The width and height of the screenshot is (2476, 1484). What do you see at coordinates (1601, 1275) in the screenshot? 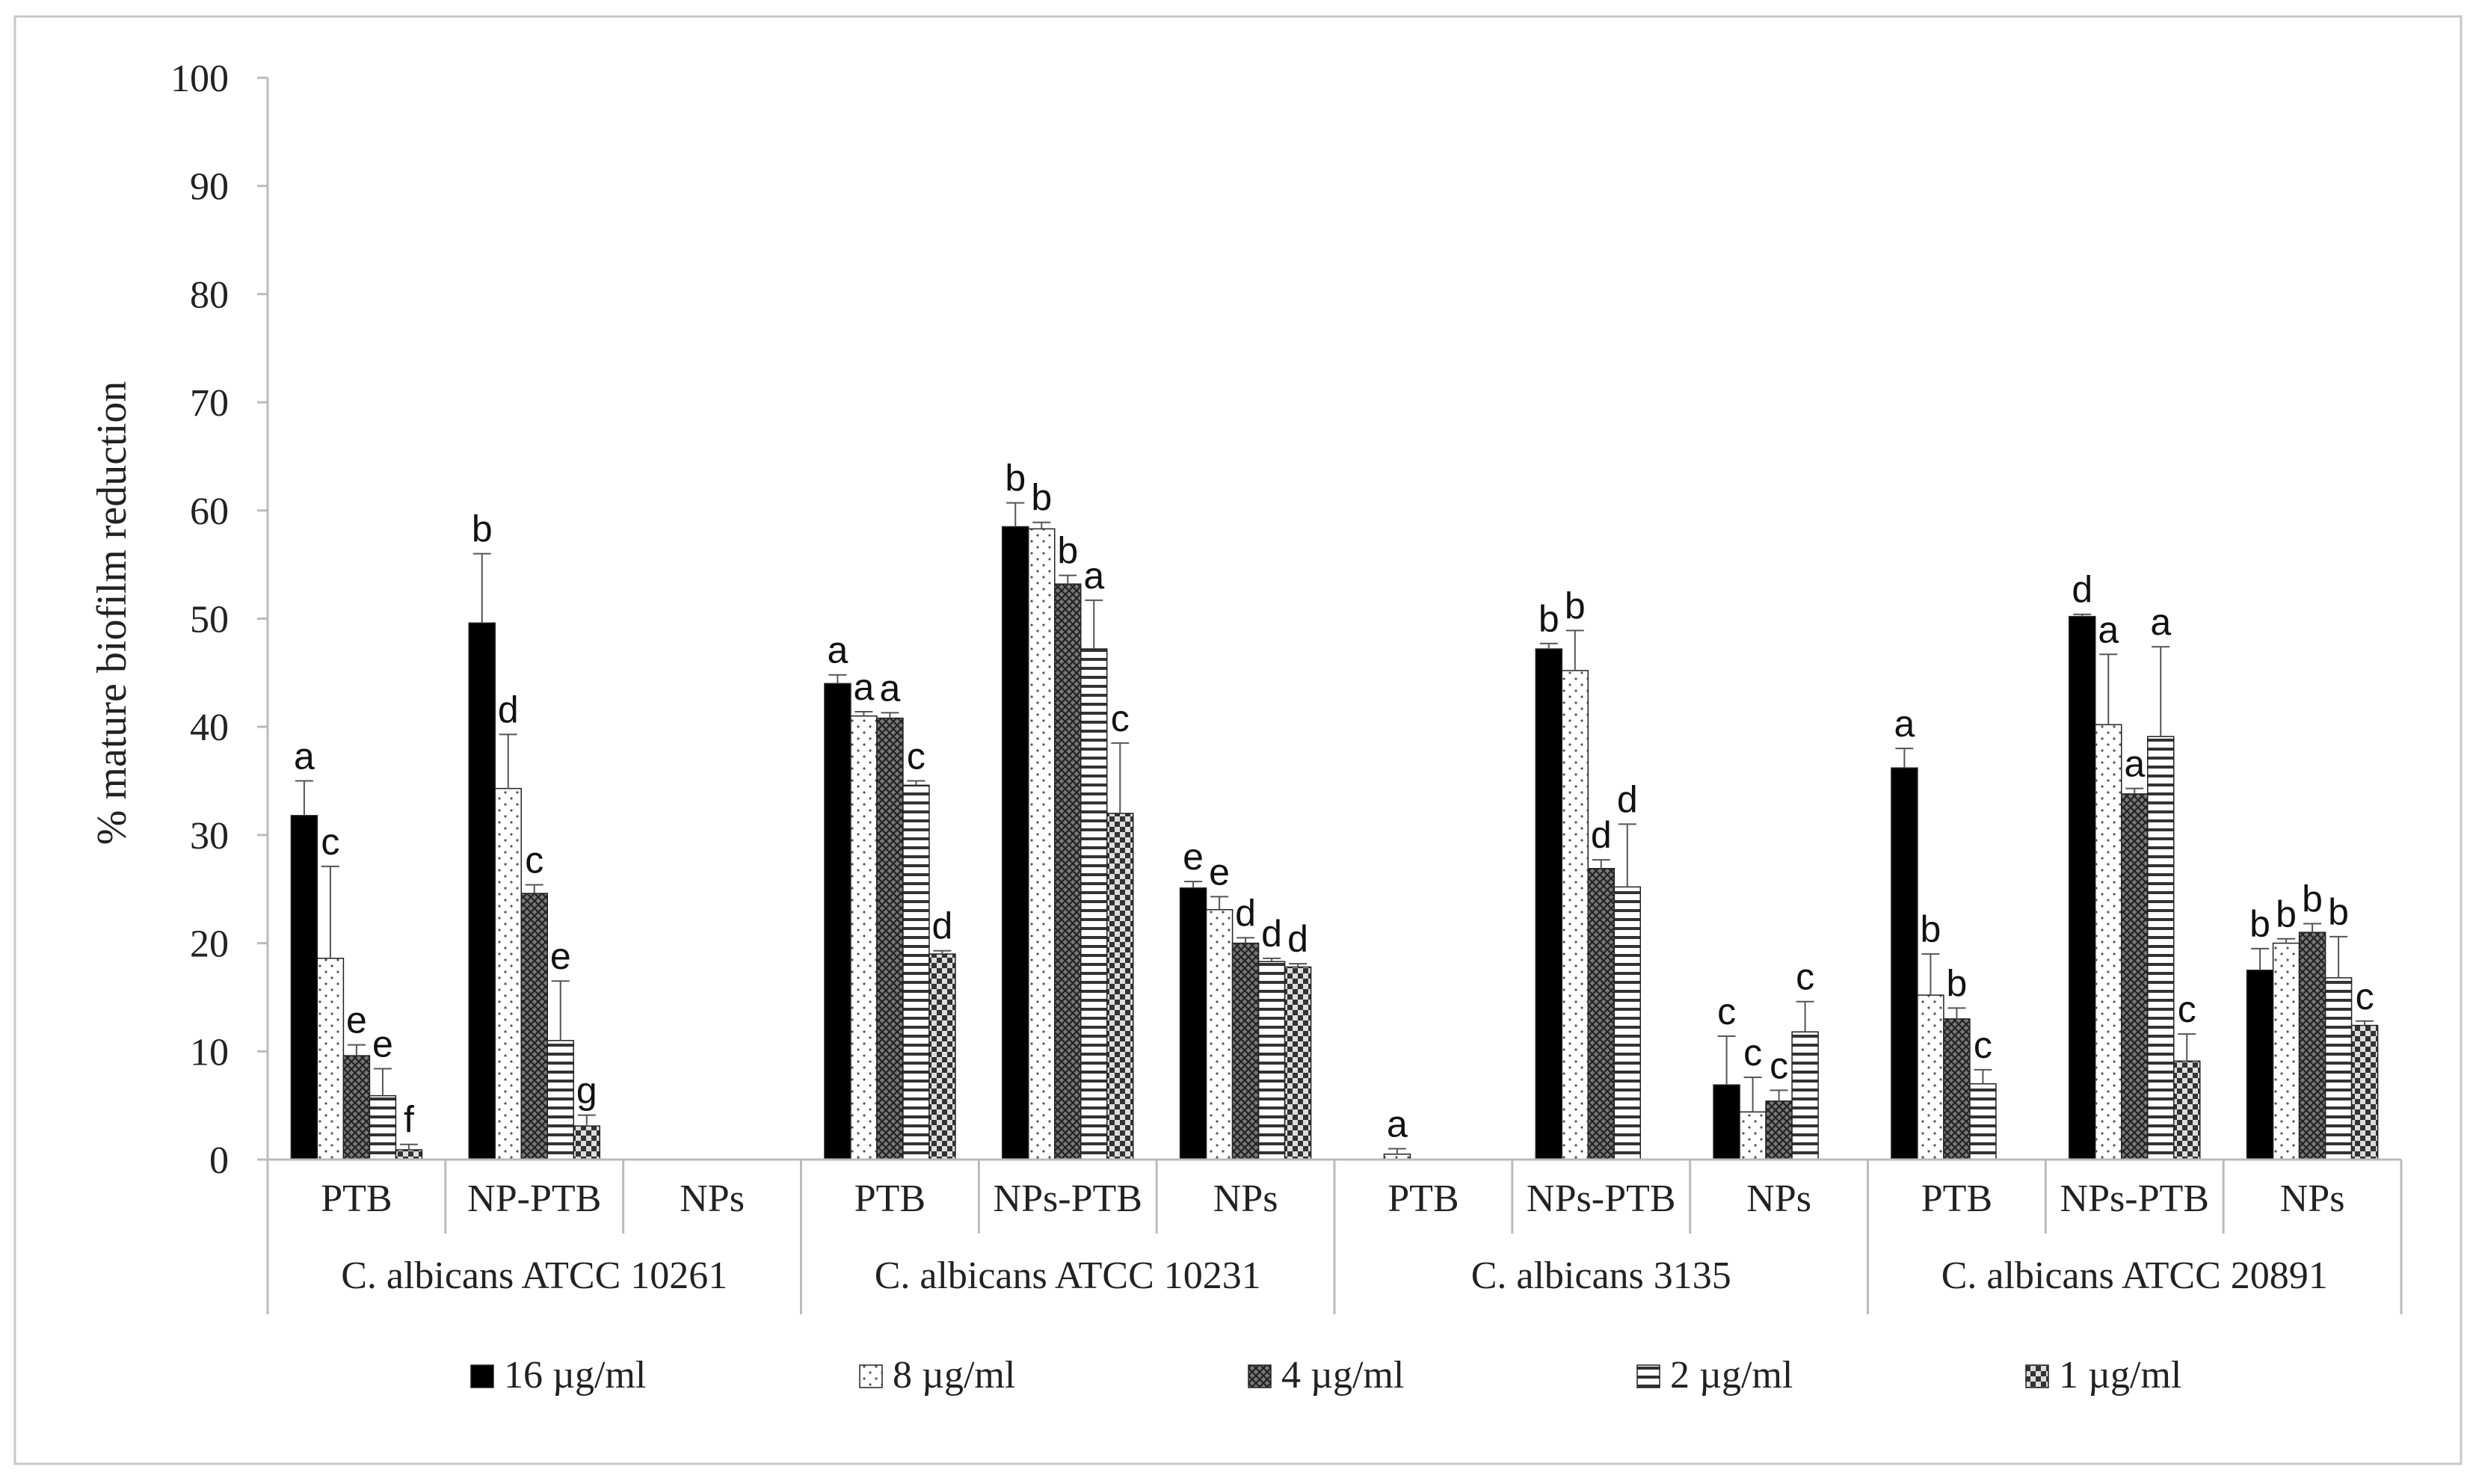
I see `strain-label: C. albicans 3135` at bounding box center [1601, 1275].